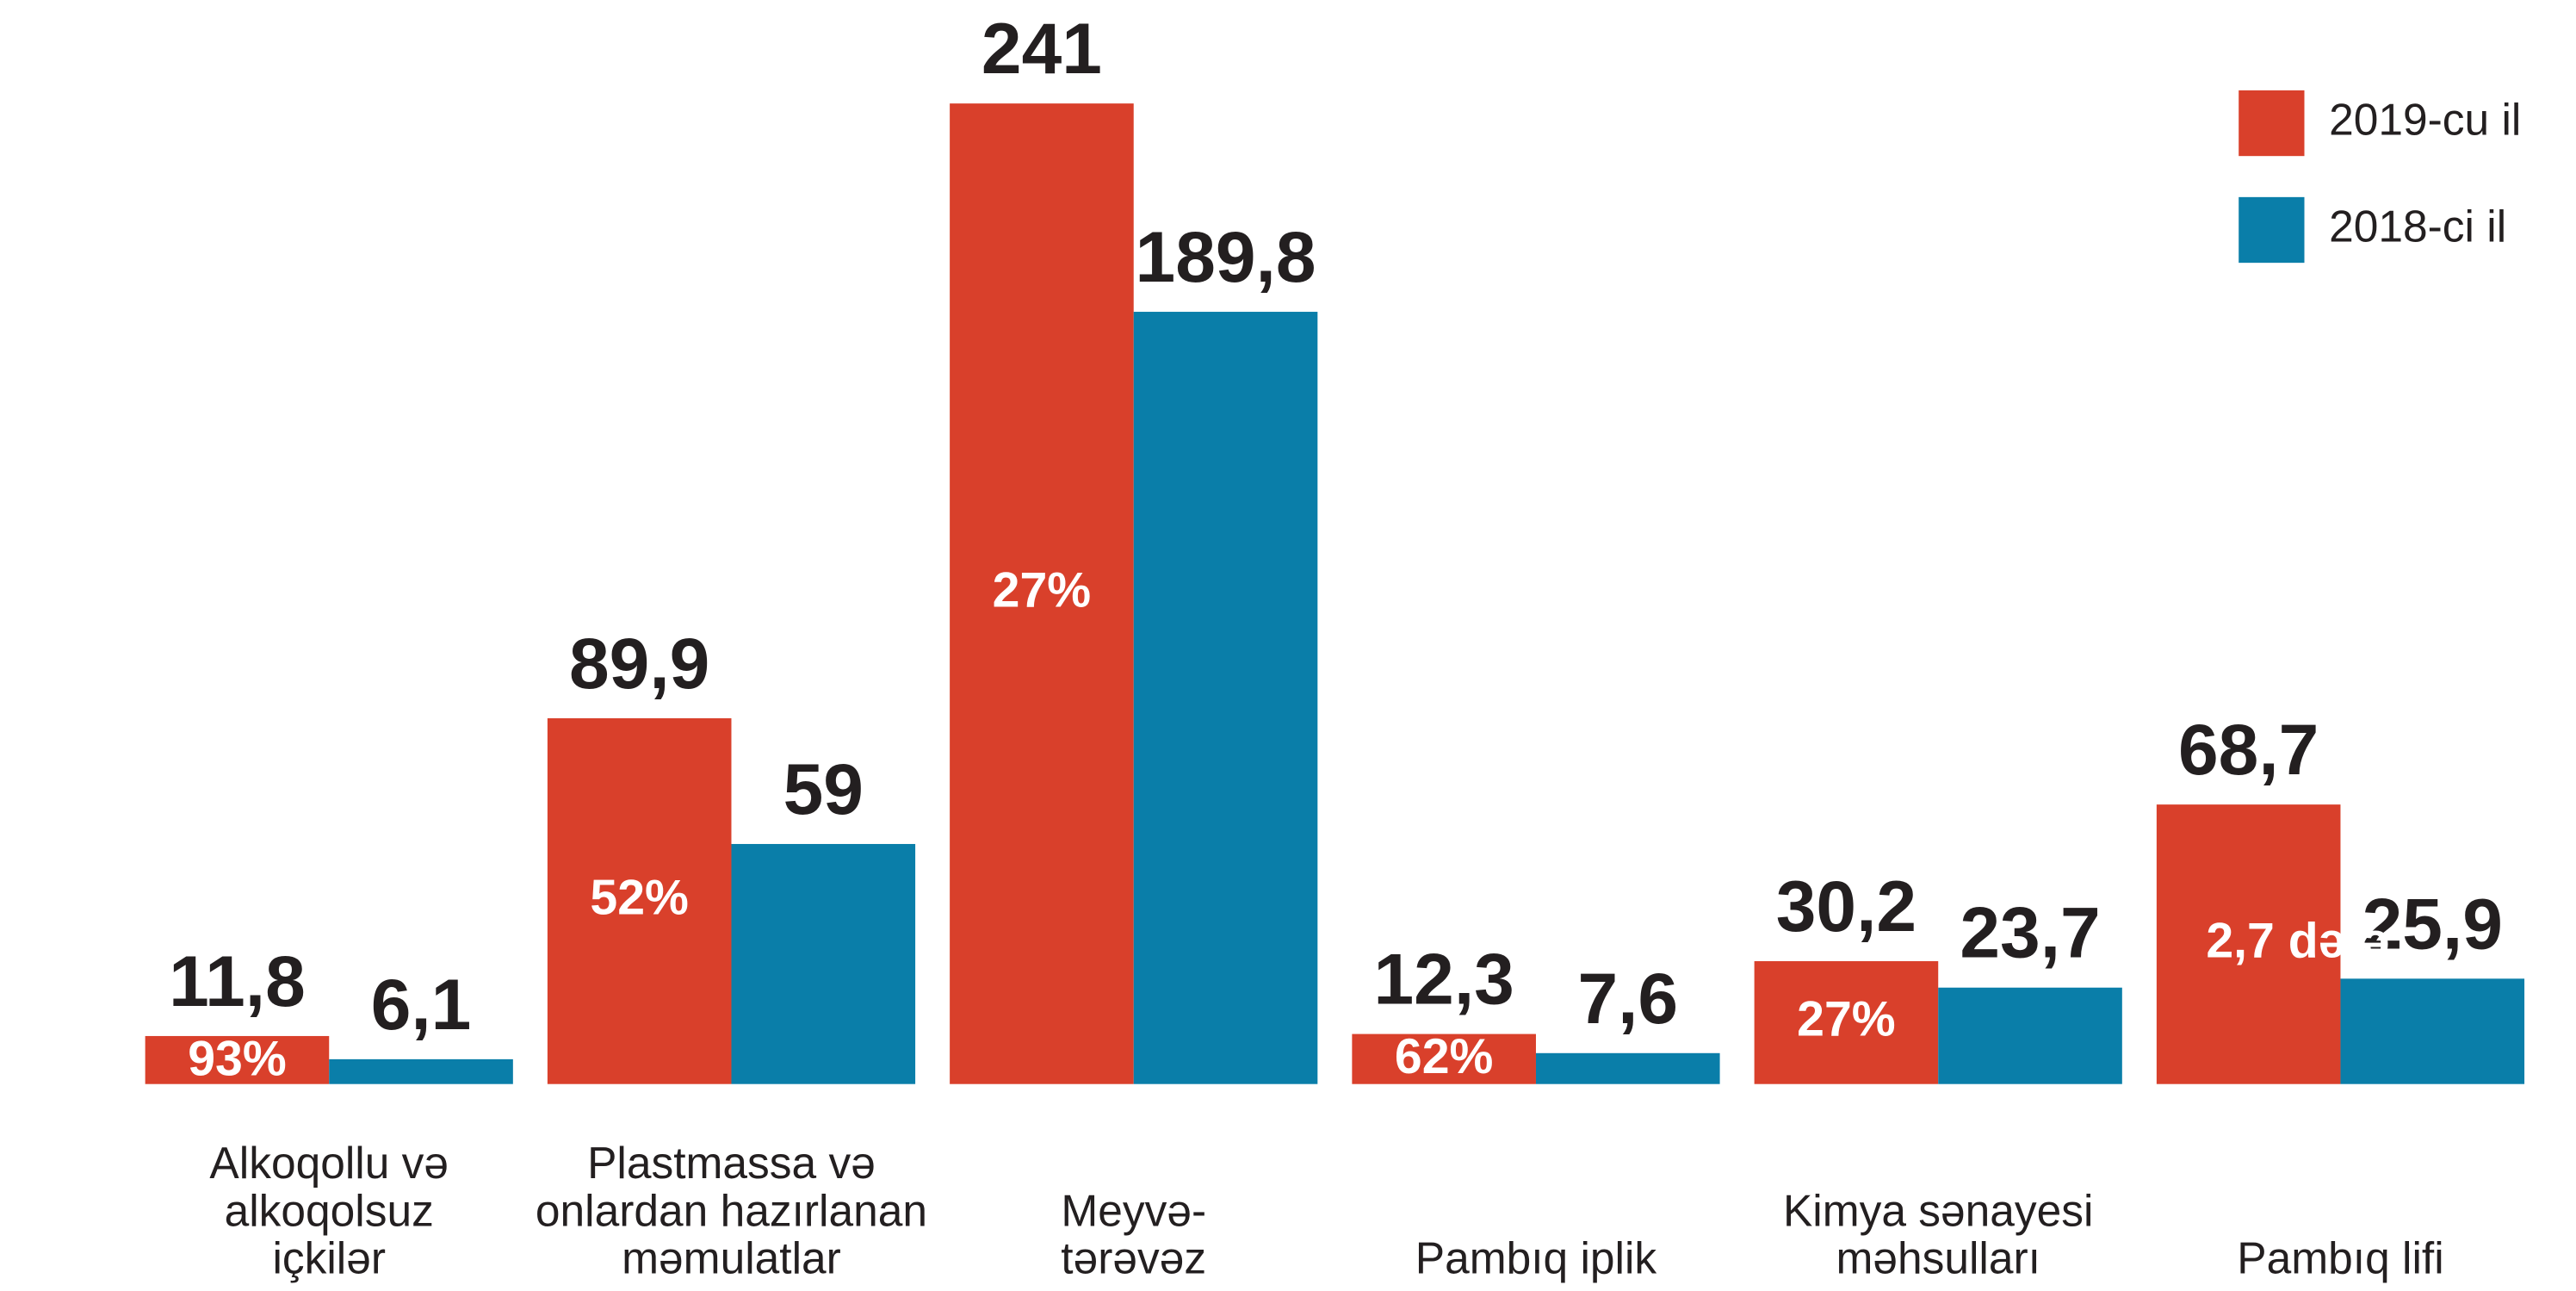 This screenshot has width=2576, height=1291. Describe the element at coordinates (1226, 256) in the screenshot. I see `value-label: 189,8` at that location.